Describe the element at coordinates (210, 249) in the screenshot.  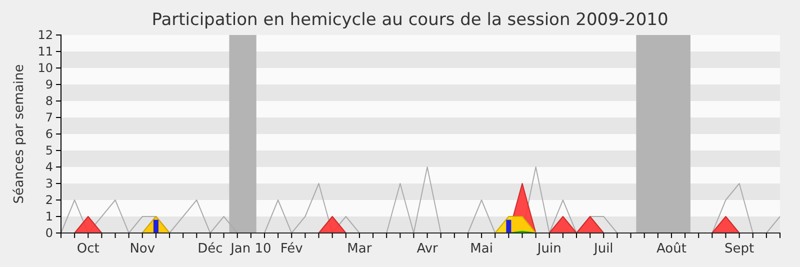
I see `x-tick-label: Déc` at that location.